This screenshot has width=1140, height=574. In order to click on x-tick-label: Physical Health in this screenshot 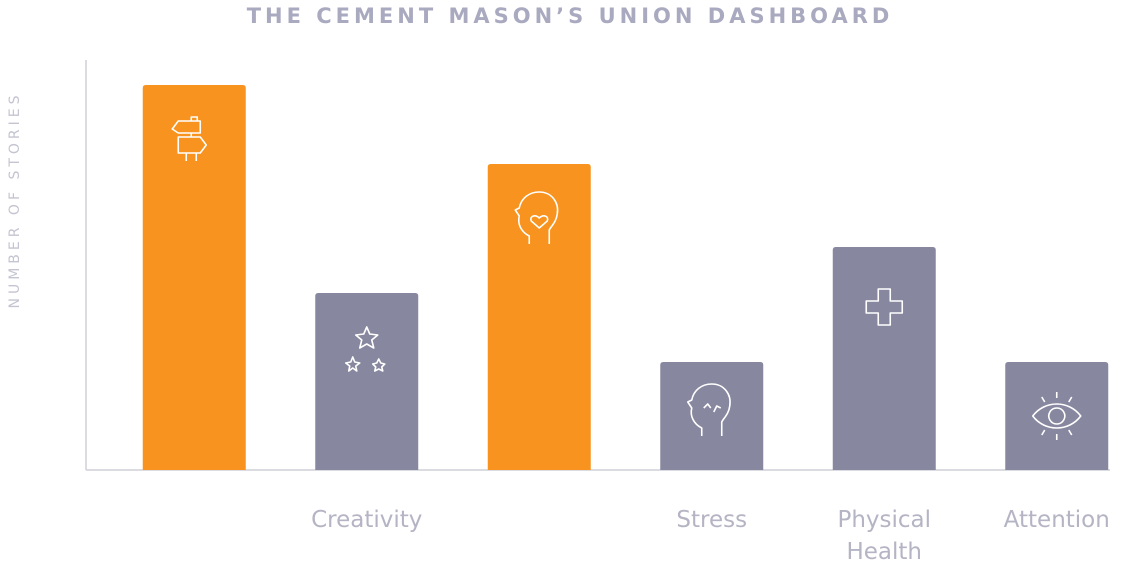, I will do `click(884, 536)`.